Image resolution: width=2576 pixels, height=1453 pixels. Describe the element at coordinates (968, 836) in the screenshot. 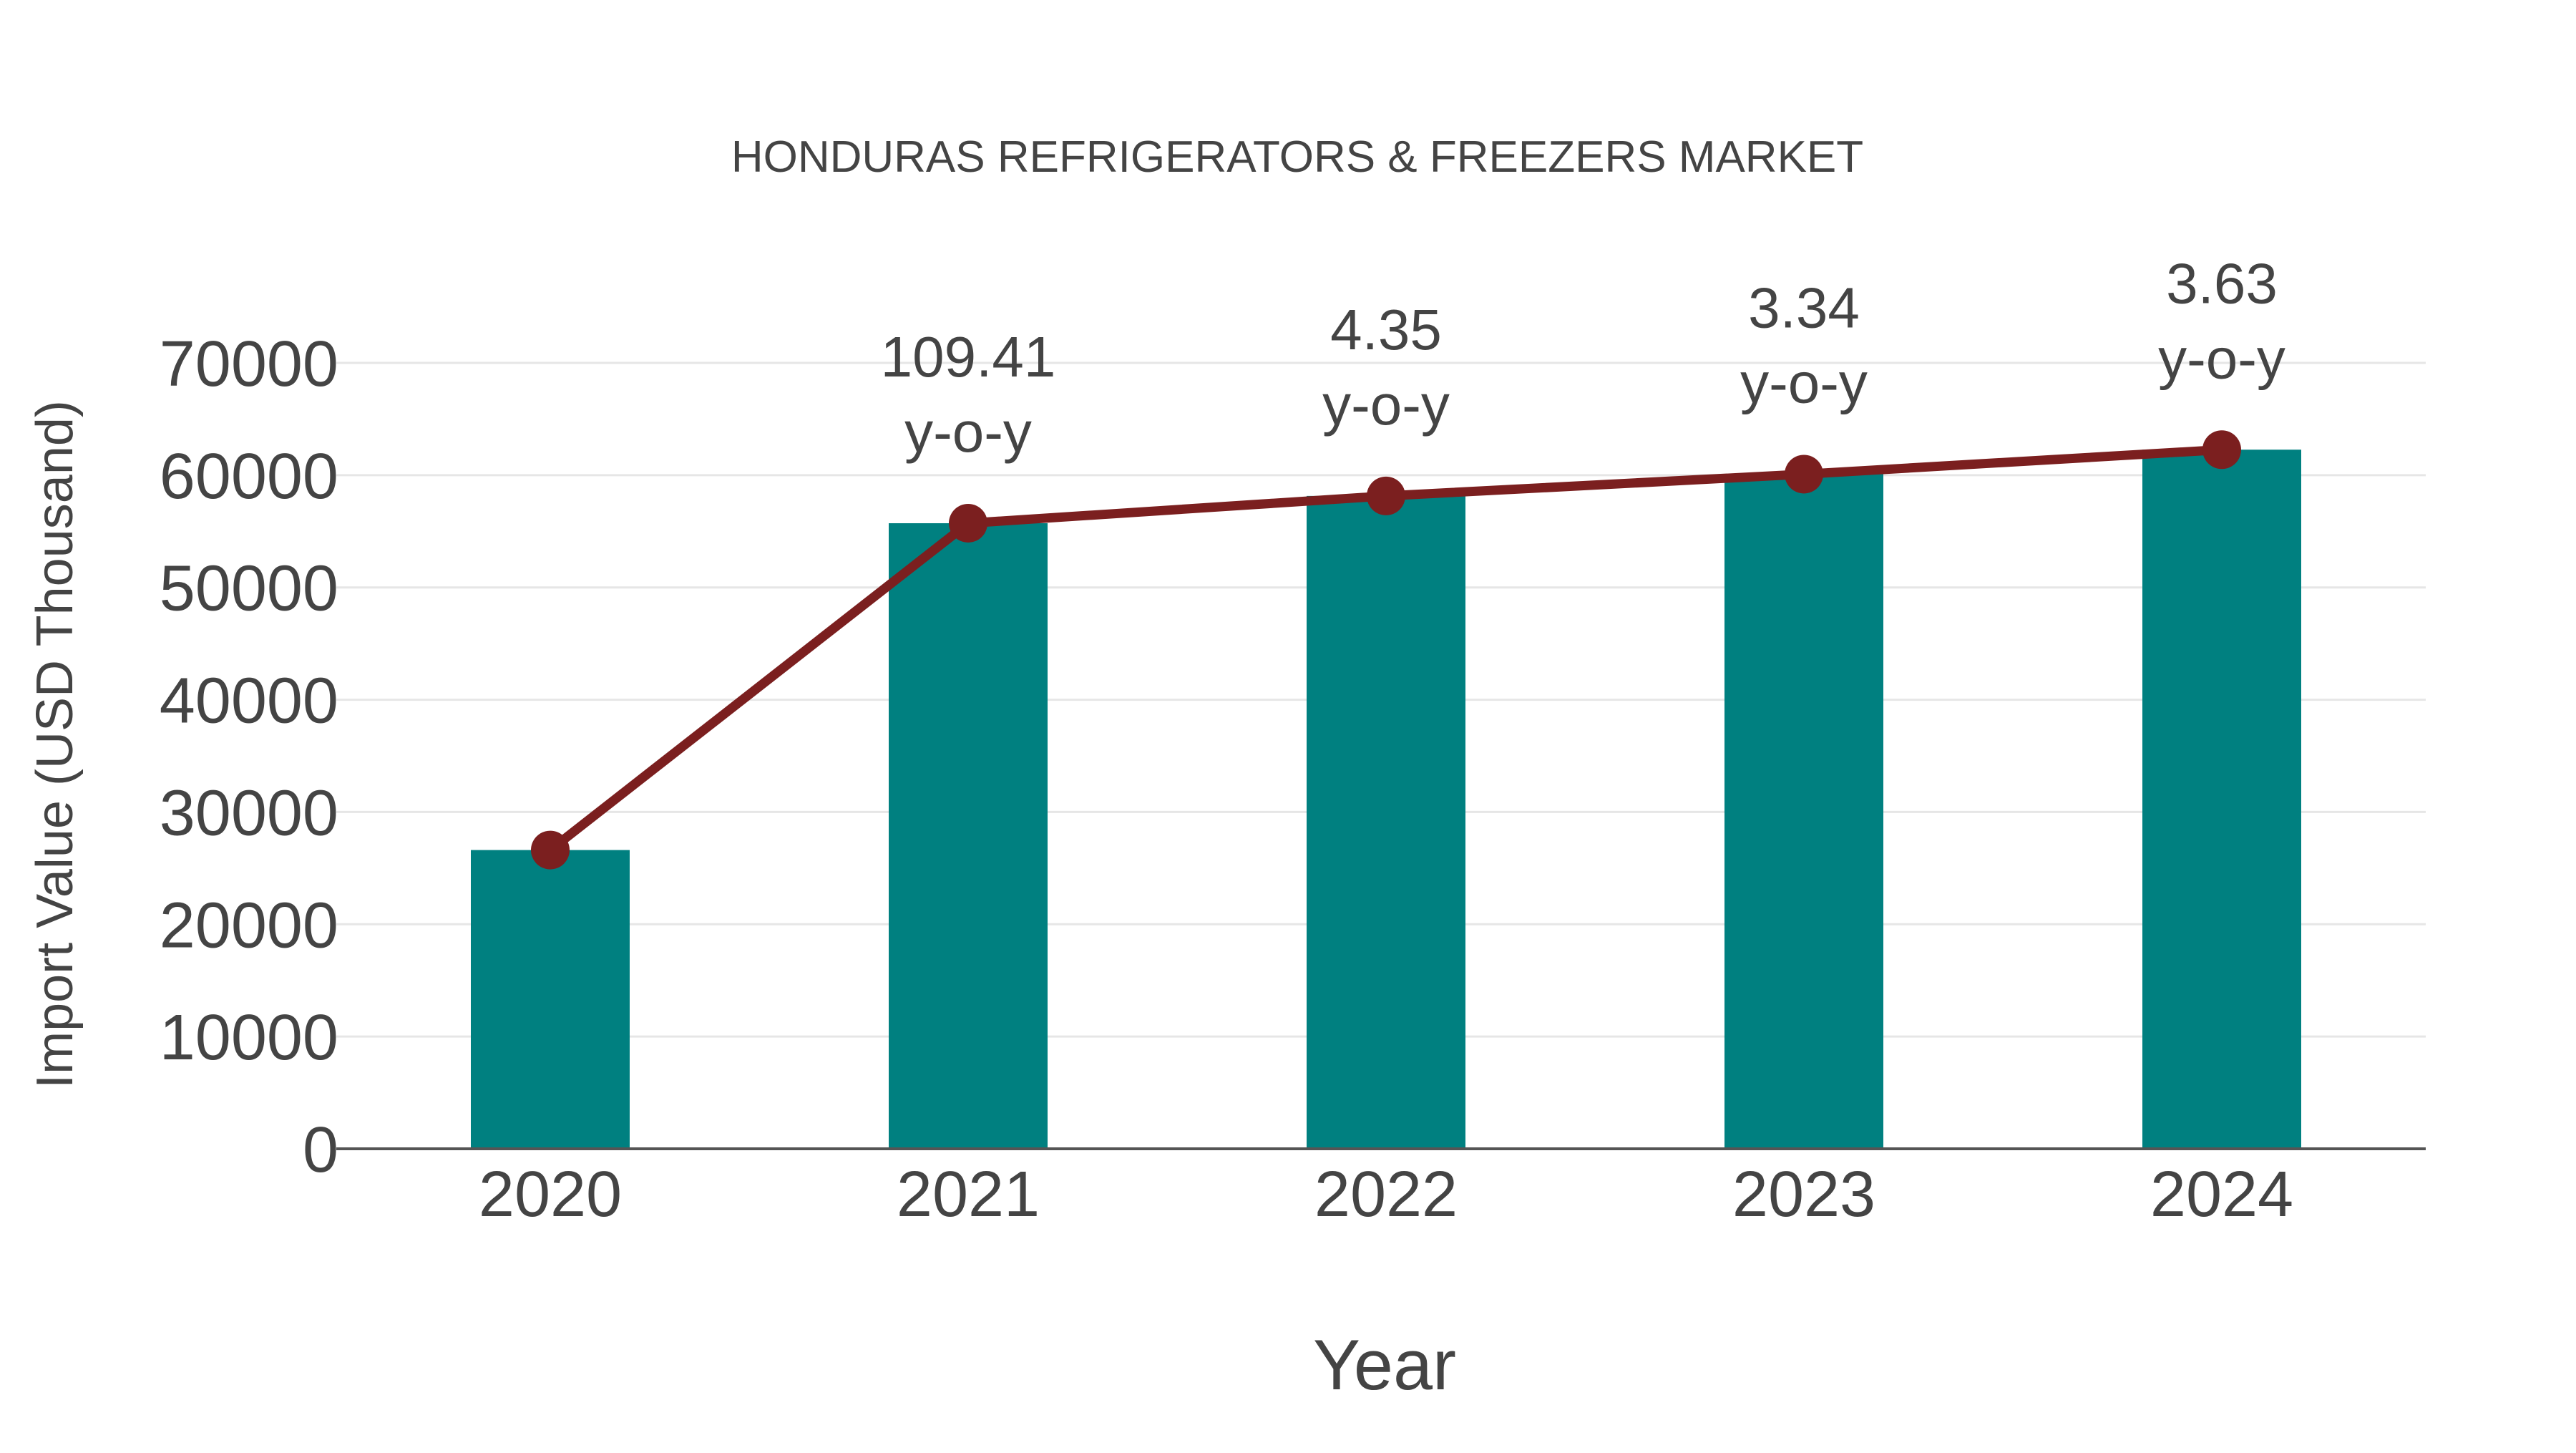

I see `bar-2021` at that location.